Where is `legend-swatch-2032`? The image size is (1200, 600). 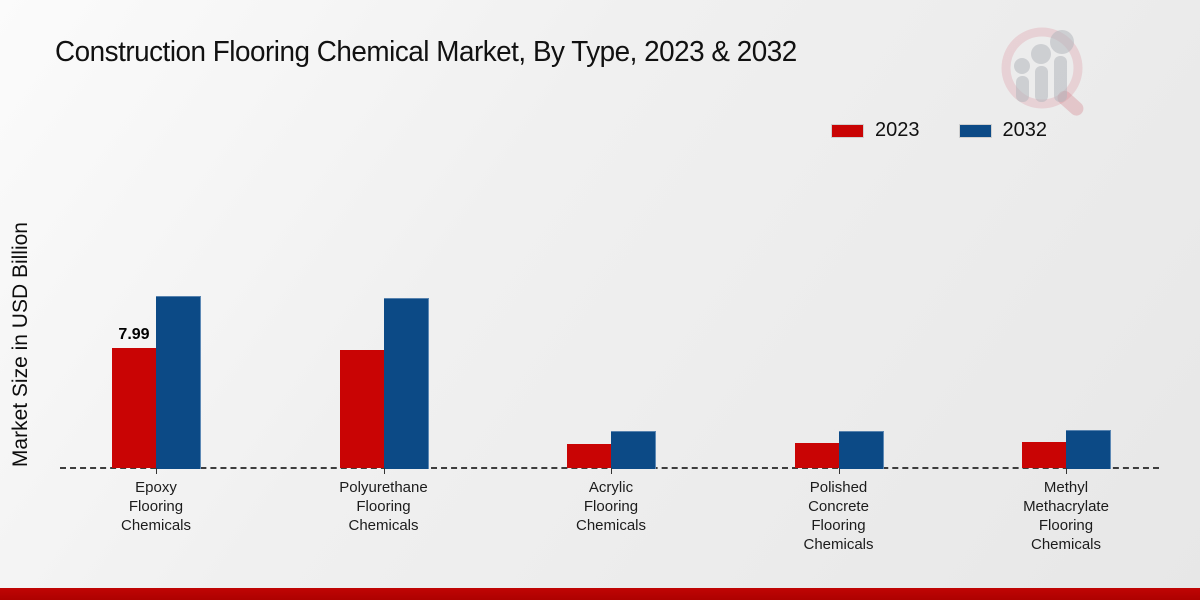 legend-swatch-2032 is located at coordinates (975, 130).